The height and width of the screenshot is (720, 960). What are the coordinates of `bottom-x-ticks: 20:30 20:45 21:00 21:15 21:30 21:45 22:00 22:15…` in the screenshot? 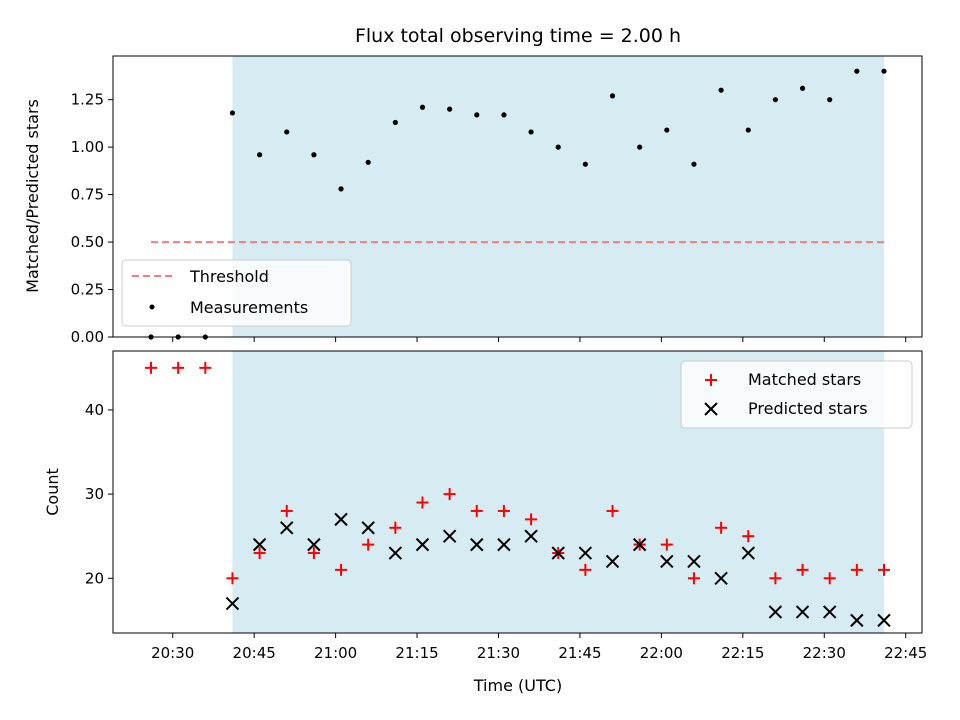 It's located at (539, 647).